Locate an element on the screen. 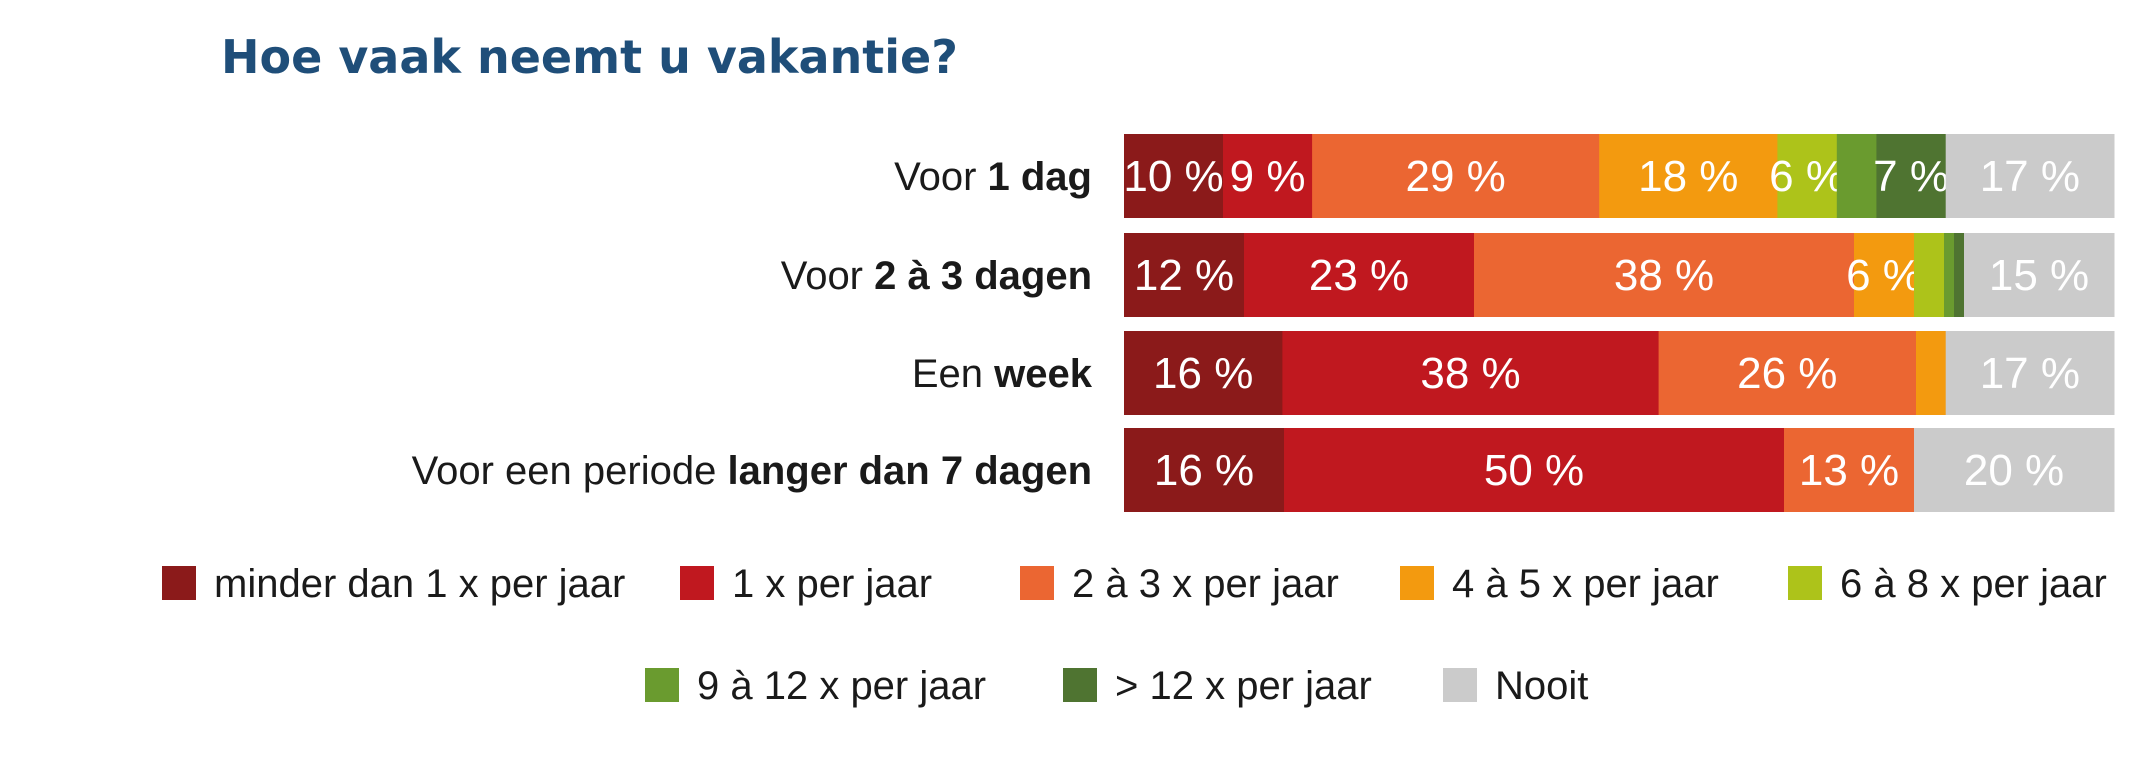 The width and height of the screenshot is (2136, 776). category-label: Voor 1 dag is located at coordinates (993, 177).